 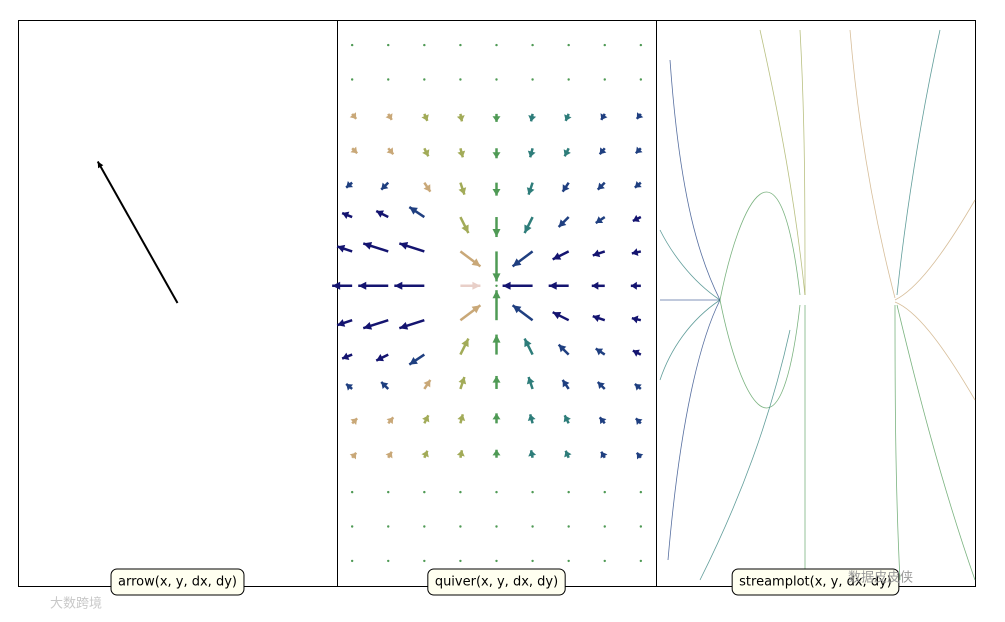 I want to click on panel-label: arrow(x, y, dx, dy), so click(x=177, y=582).